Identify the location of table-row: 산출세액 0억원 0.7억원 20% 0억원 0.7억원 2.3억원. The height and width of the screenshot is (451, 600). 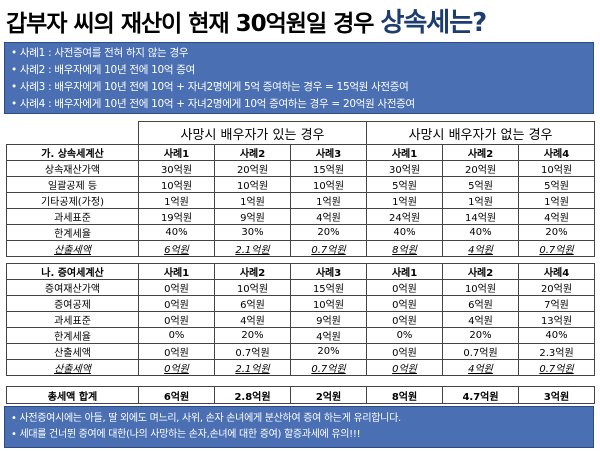
(300, 351).